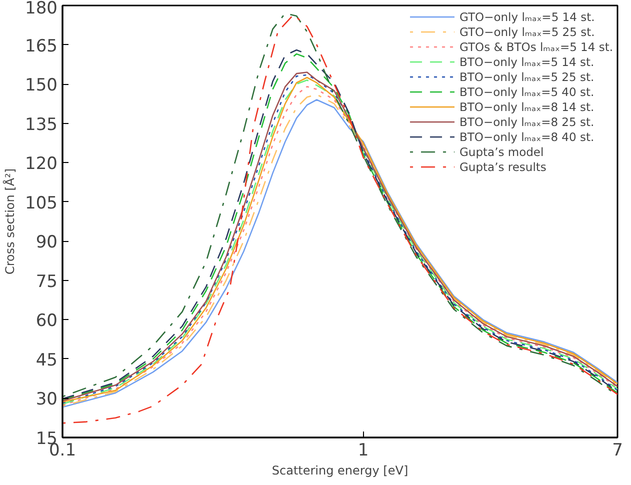 The image size is (631, 485). I want to click on y-tick-label: 165, so click(41, 46).